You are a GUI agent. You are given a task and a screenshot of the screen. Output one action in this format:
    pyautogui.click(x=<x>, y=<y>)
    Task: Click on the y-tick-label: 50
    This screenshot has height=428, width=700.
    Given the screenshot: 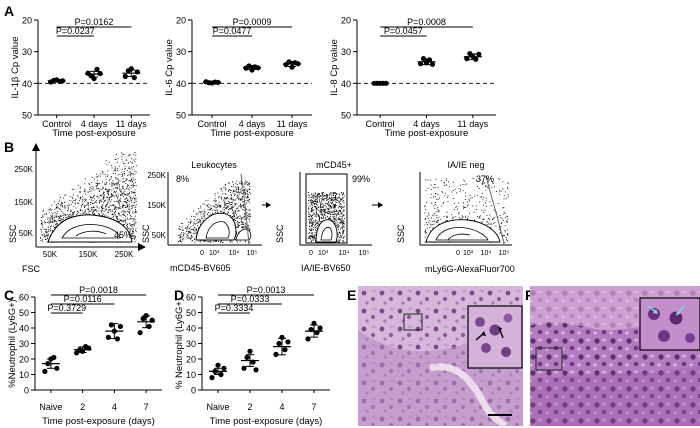 What is the action you would take?
    pyautogui.click(x=346, y=116)
    